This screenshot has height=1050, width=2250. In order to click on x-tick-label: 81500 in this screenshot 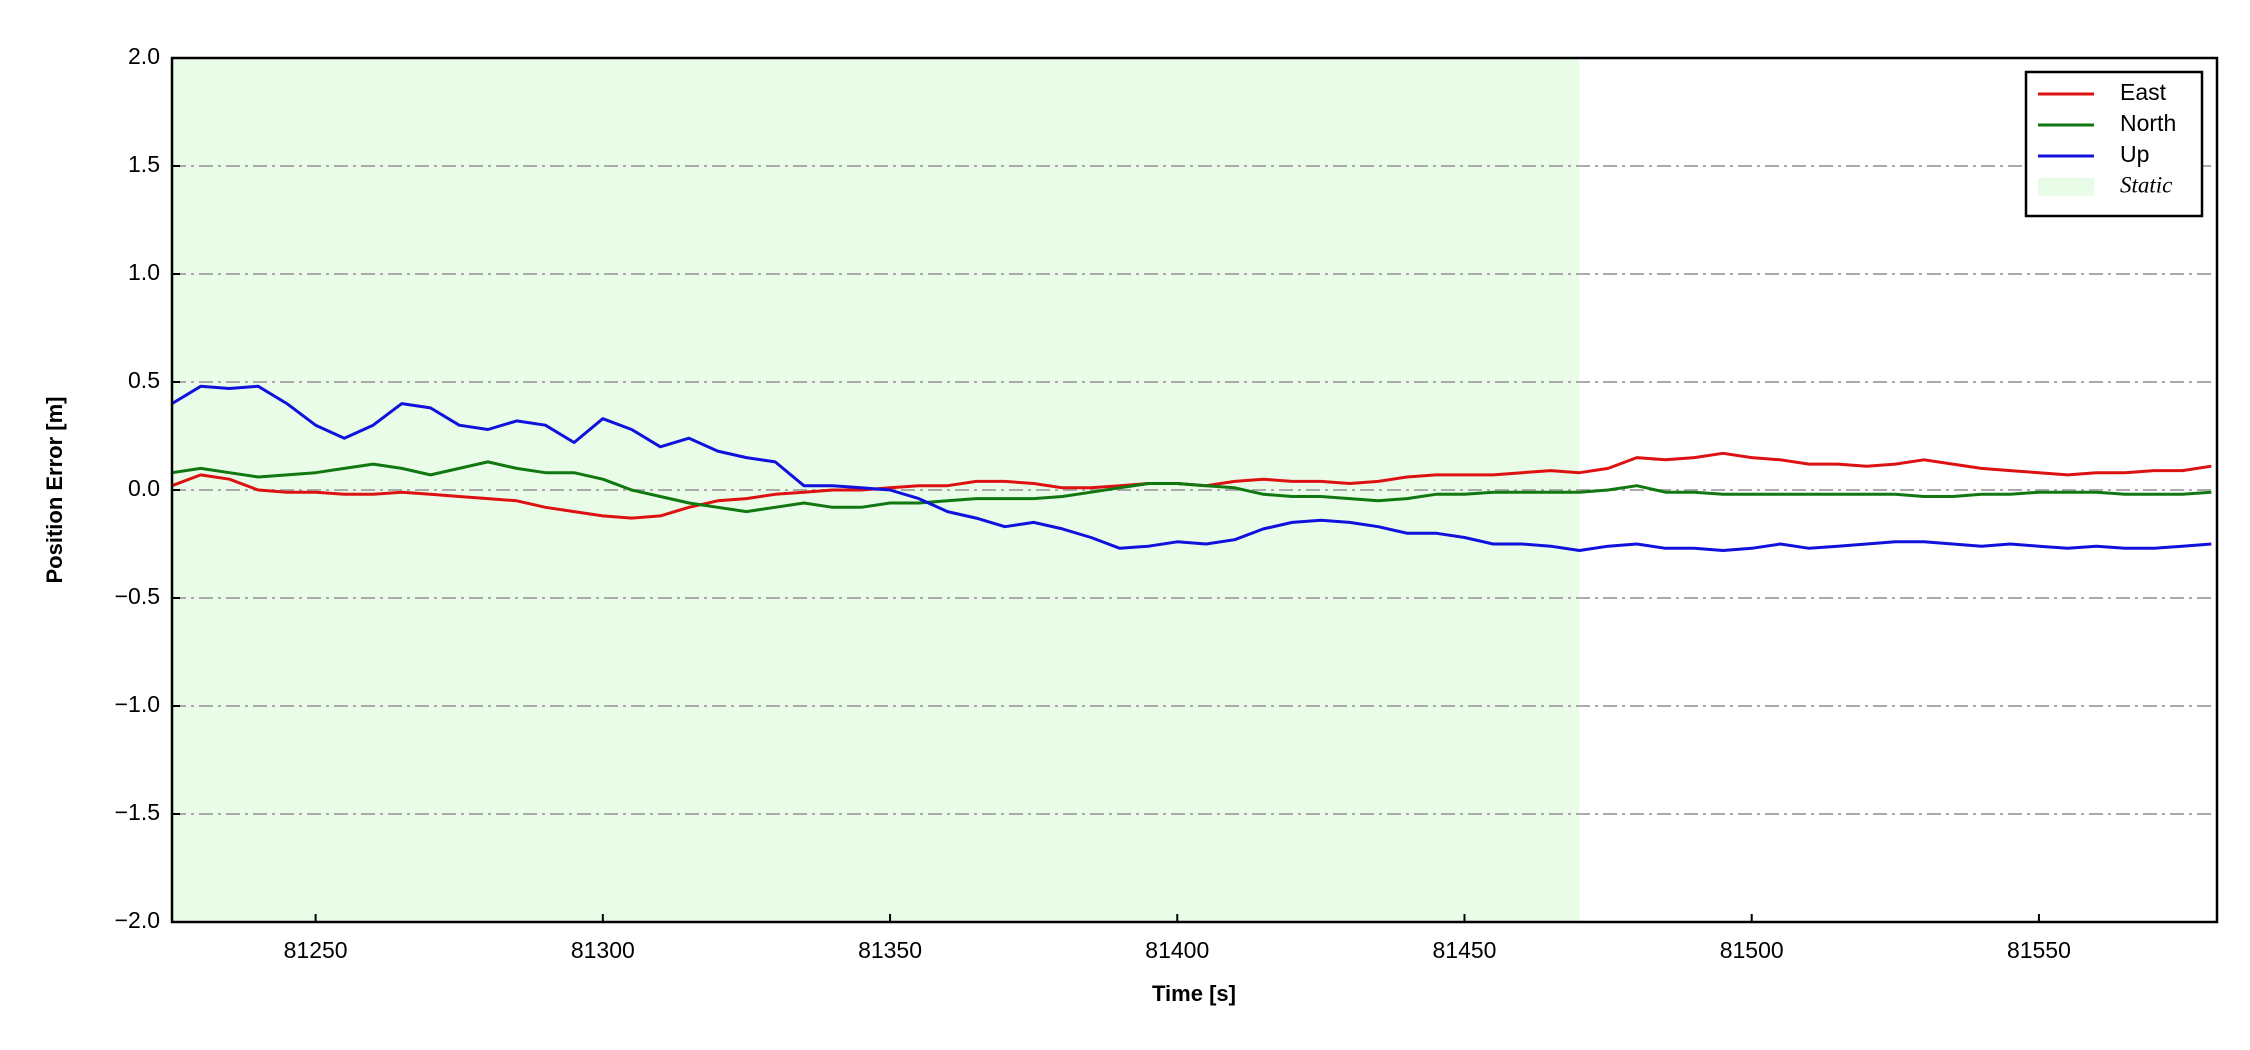, I will do `click(1752, 950)`.